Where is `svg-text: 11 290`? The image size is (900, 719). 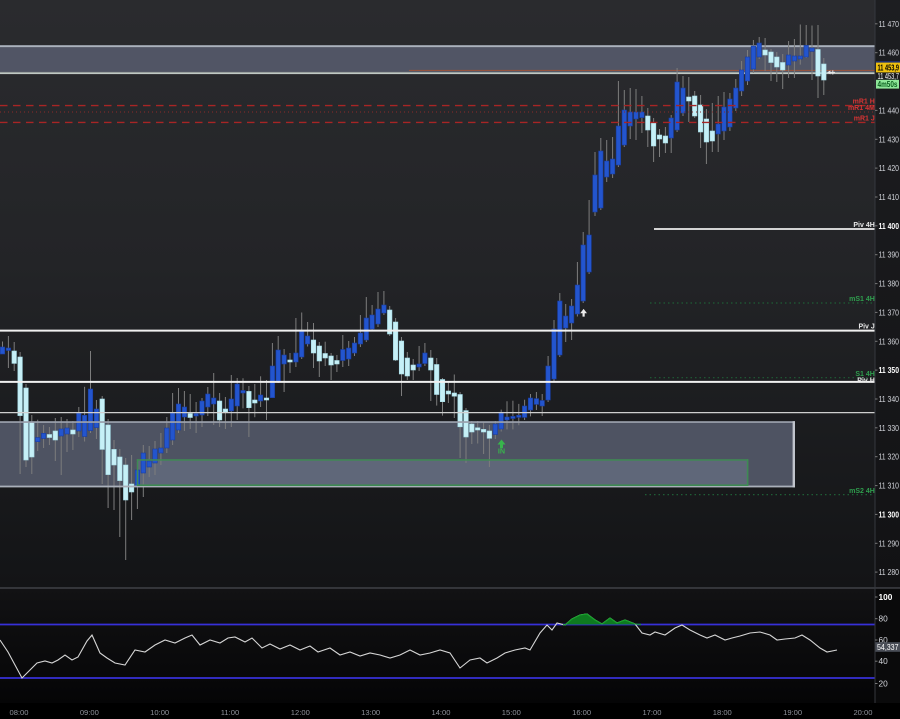
svg-text: 11 290 is located at coordinates (889, 543).